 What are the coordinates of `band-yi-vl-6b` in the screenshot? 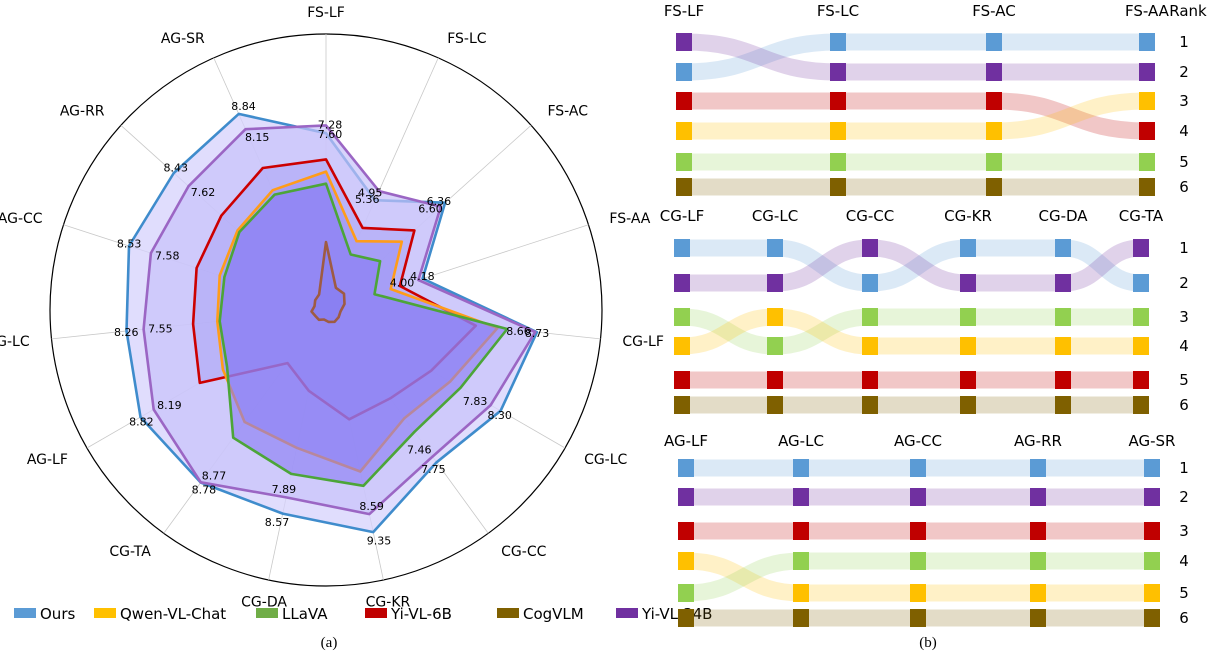 It's located at (915, 116).